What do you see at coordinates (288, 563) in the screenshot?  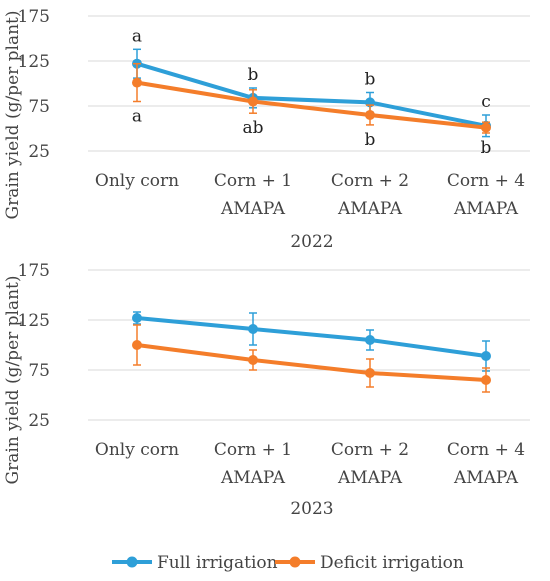 I see `chart-legend: Full irrigation Deficit irrigation` at bounding box center [288, 563].